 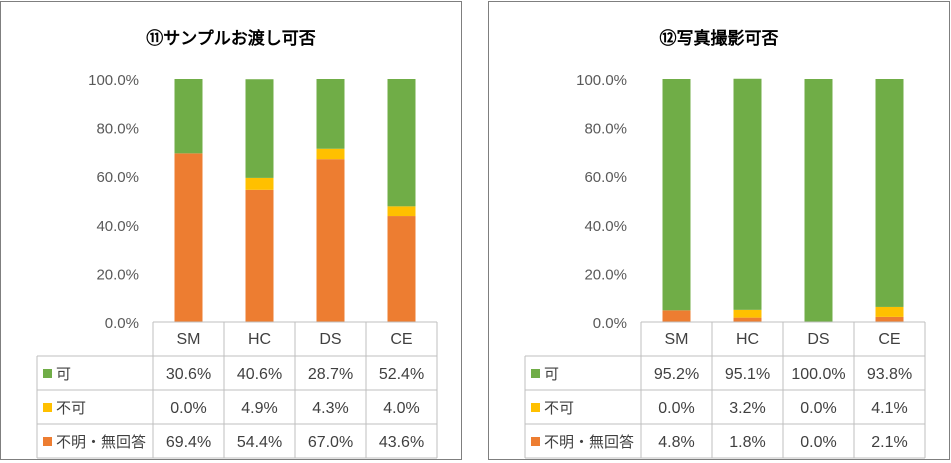 What do you see at coordinates (889, 442) in the screenshot?
I see `data-label: 2.1%` at bounding box center [889, 442].